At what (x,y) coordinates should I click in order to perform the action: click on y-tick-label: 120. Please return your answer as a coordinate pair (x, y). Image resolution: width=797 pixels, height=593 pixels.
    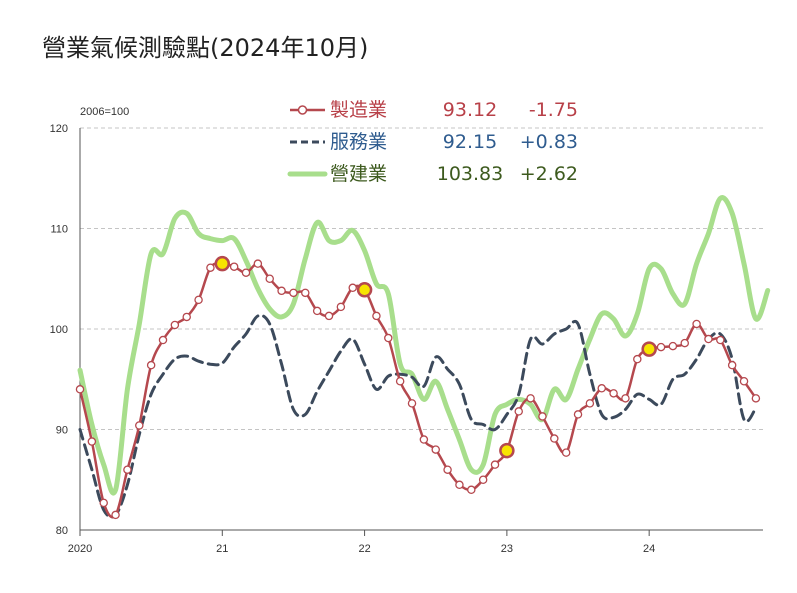
    Looking at the image, I should click on (59, 129).